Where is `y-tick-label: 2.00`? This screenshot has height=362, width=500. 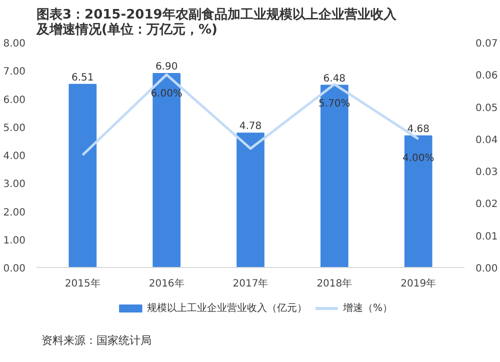 y-tick-label: 2.00 is located at coordinates (14, 212).